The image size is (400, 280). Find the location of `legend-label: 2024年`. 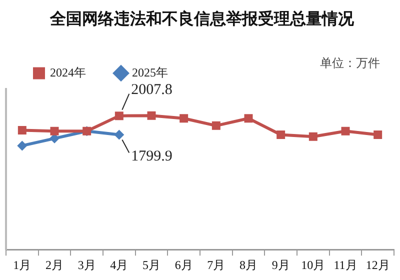

legend-label: 2024年 is located at coordinates (68, 72).